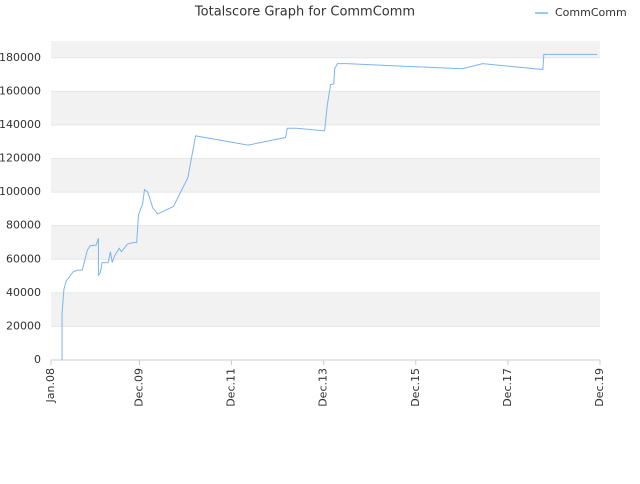 This screenshot has width=640, height=484. Describe the element at coordinates (599, 387) in the screenshot. I see `x-tick-label: Dec.19` at that location.